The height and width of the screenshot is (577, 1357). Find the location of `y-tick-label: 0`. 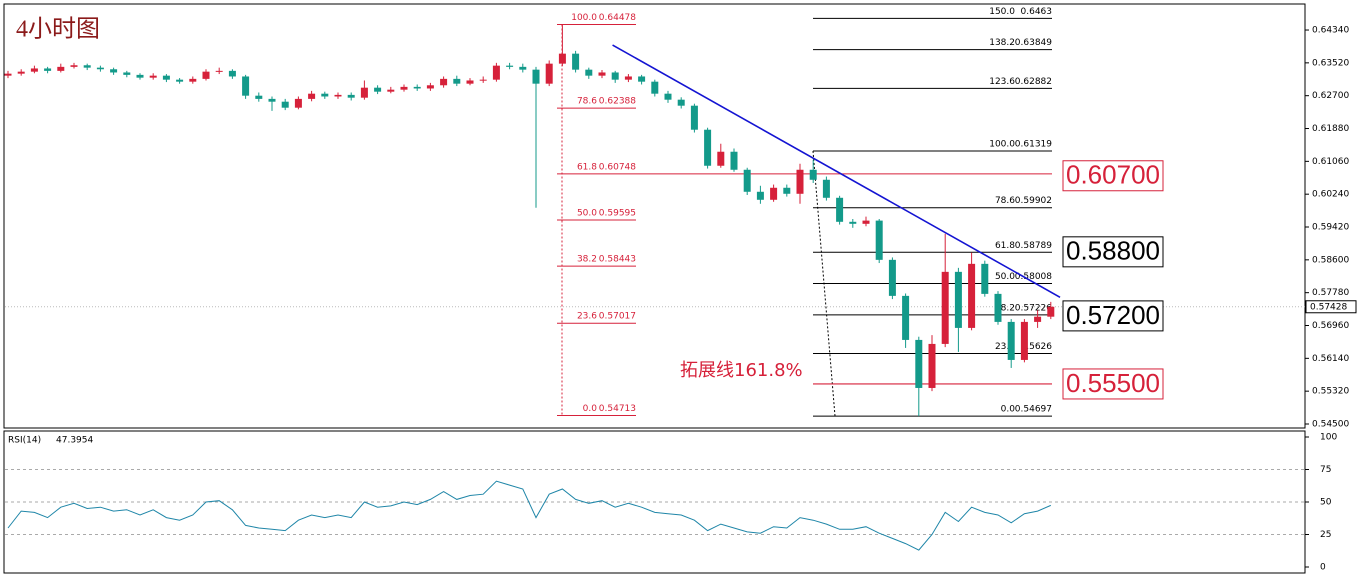

y-tick-label: 0 is located at coordinates (1323, 568).